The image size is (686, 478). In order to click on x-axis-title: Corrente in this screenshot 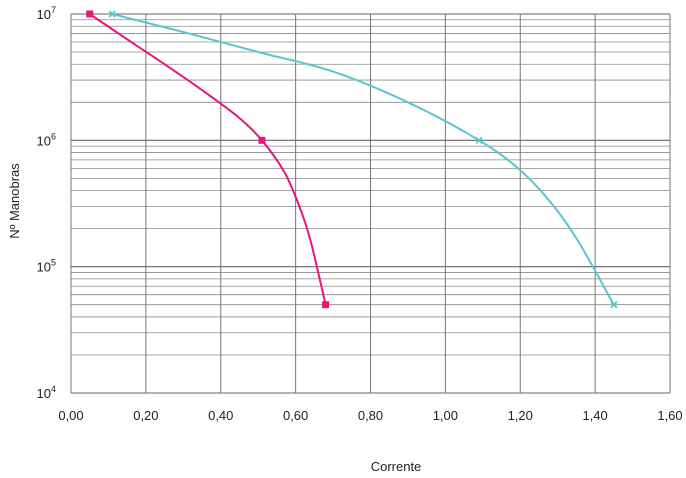, I will do `click(396, 466)`.